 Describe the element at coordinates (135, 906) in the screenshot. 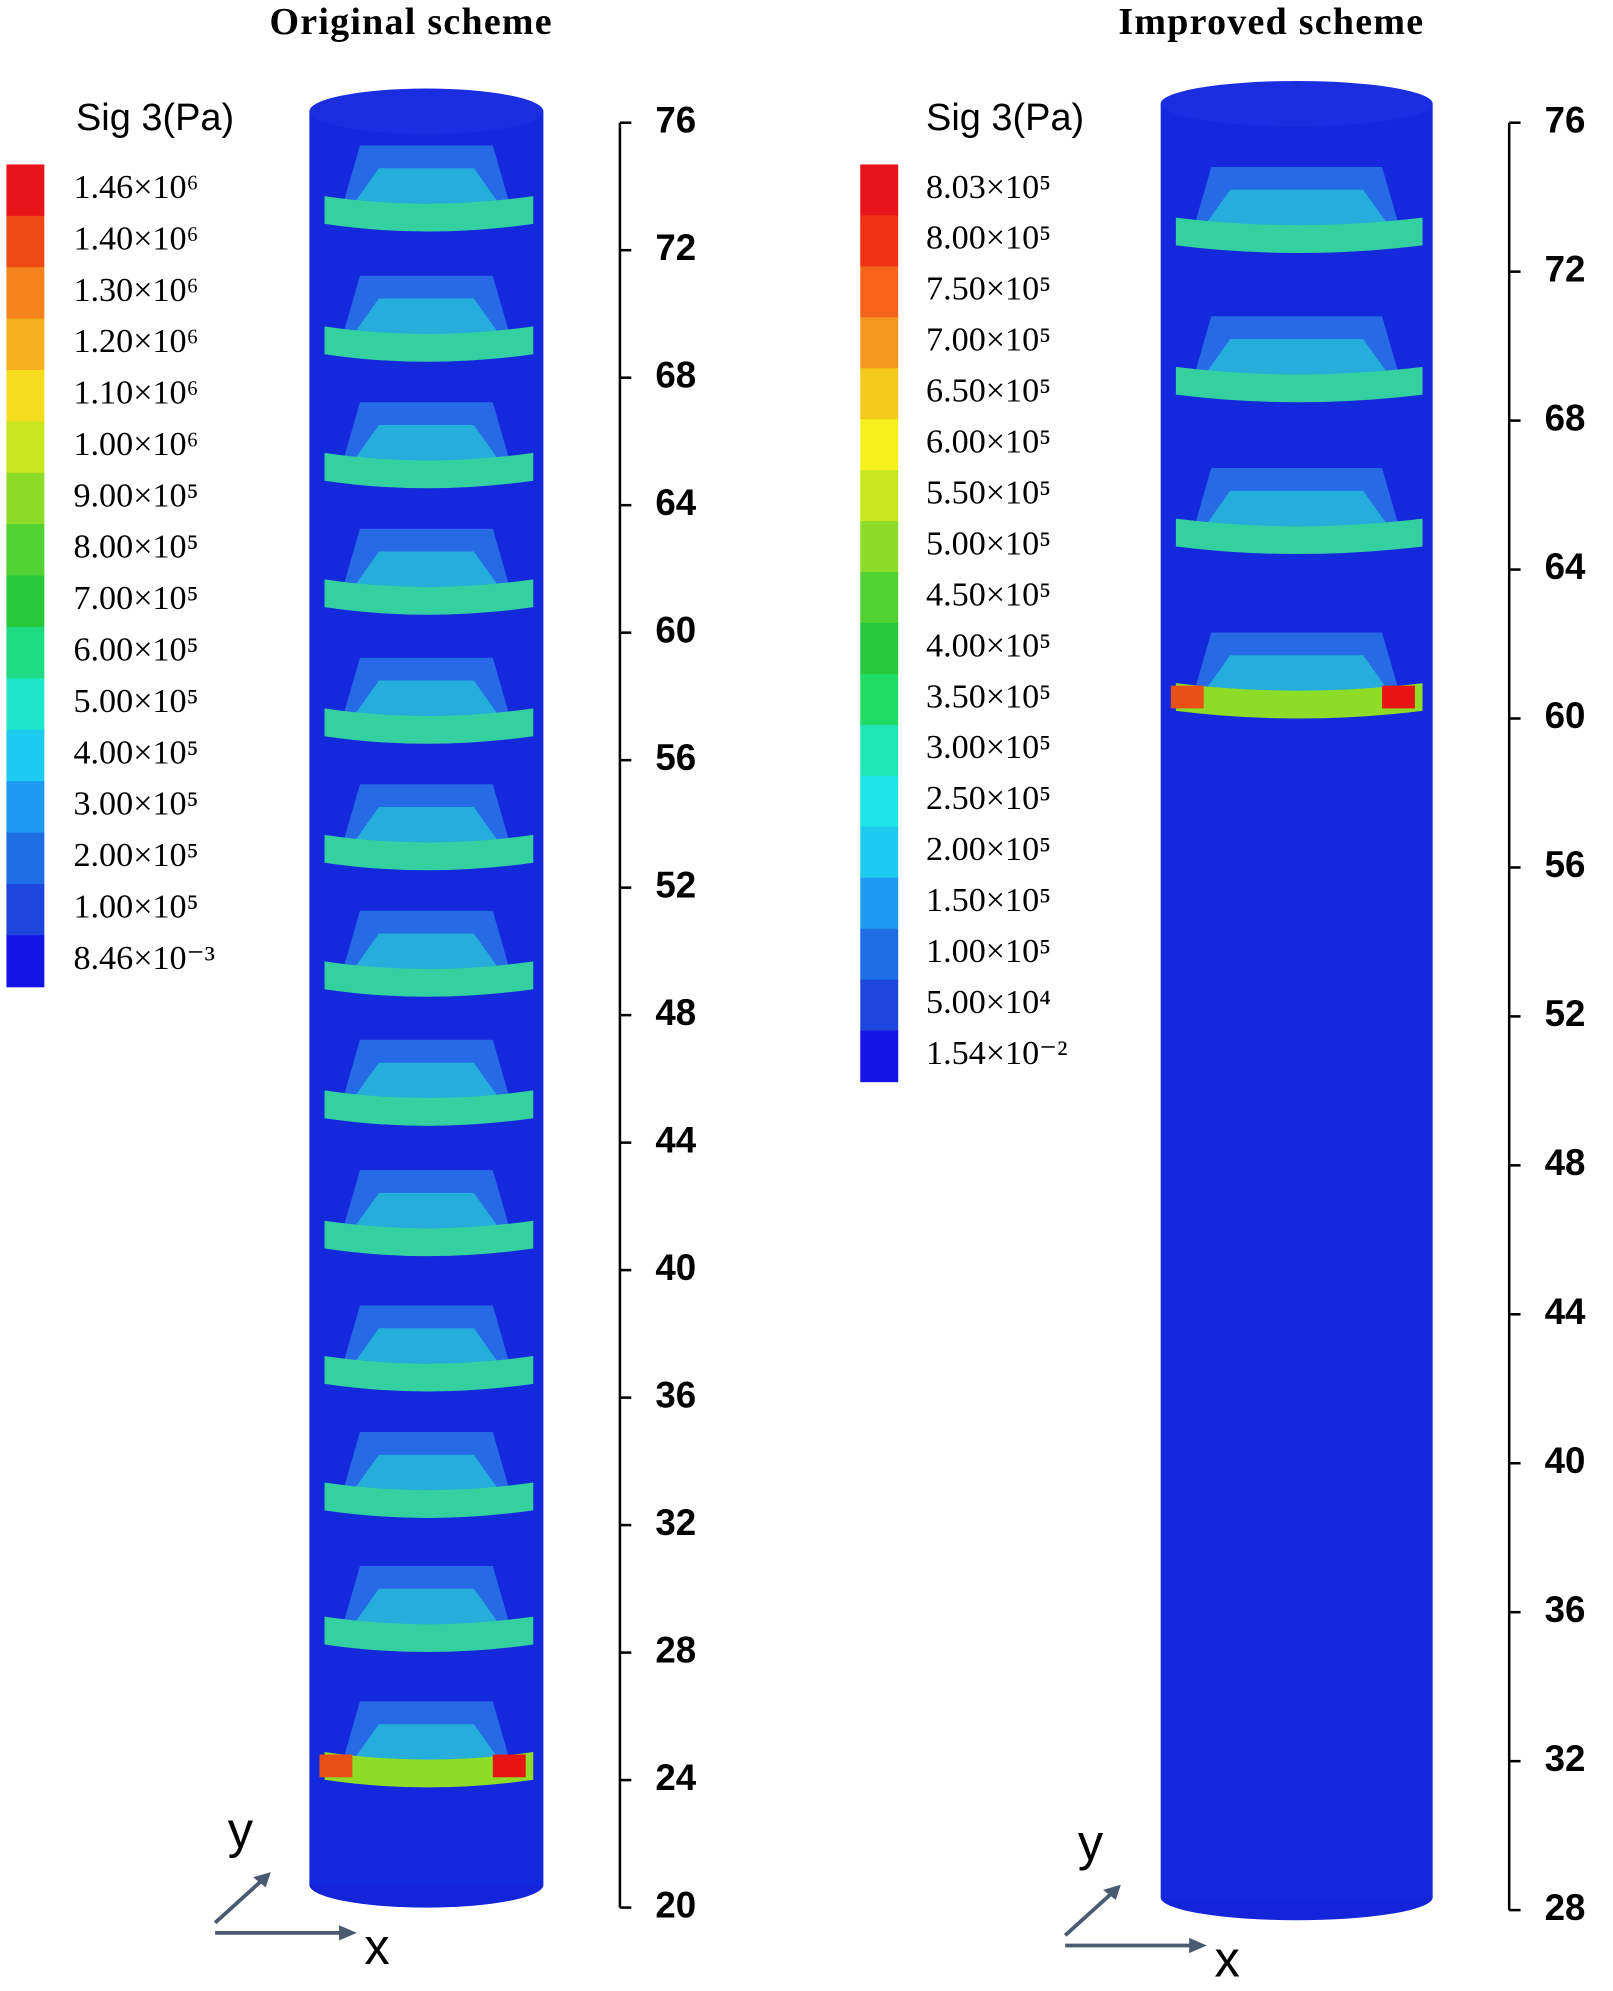

I see `legend-label: 1.00×10⁵` at that location.